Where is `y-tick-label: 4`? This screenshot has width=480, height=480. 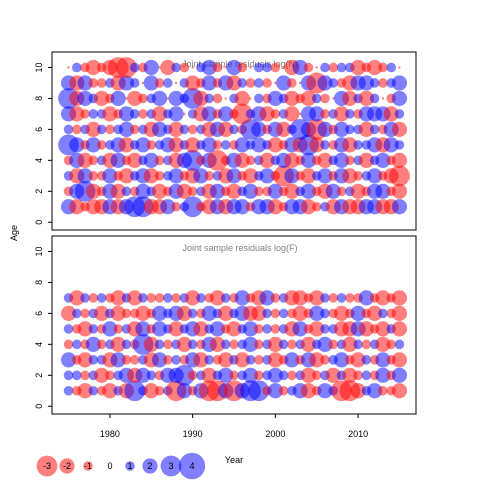 y-tick-label: 4 is located at coordinates (39, 344).